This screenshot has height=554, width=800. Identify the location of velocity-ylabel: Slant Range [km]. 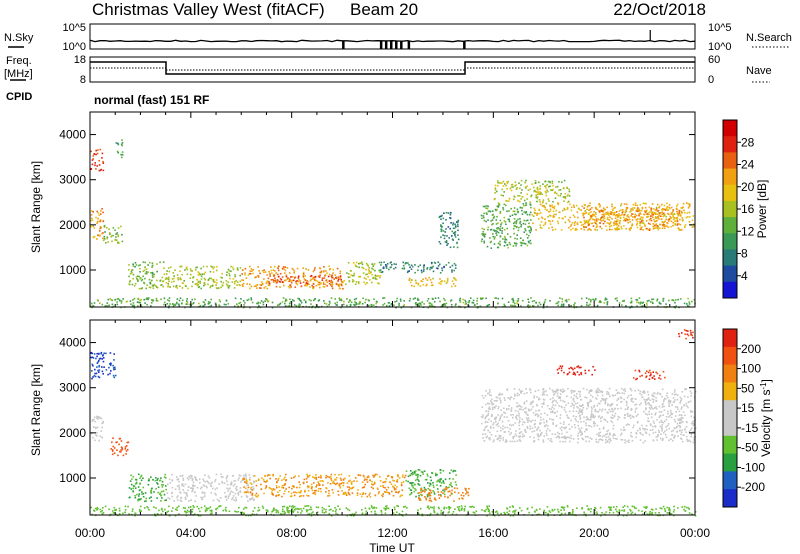
(36, 410).